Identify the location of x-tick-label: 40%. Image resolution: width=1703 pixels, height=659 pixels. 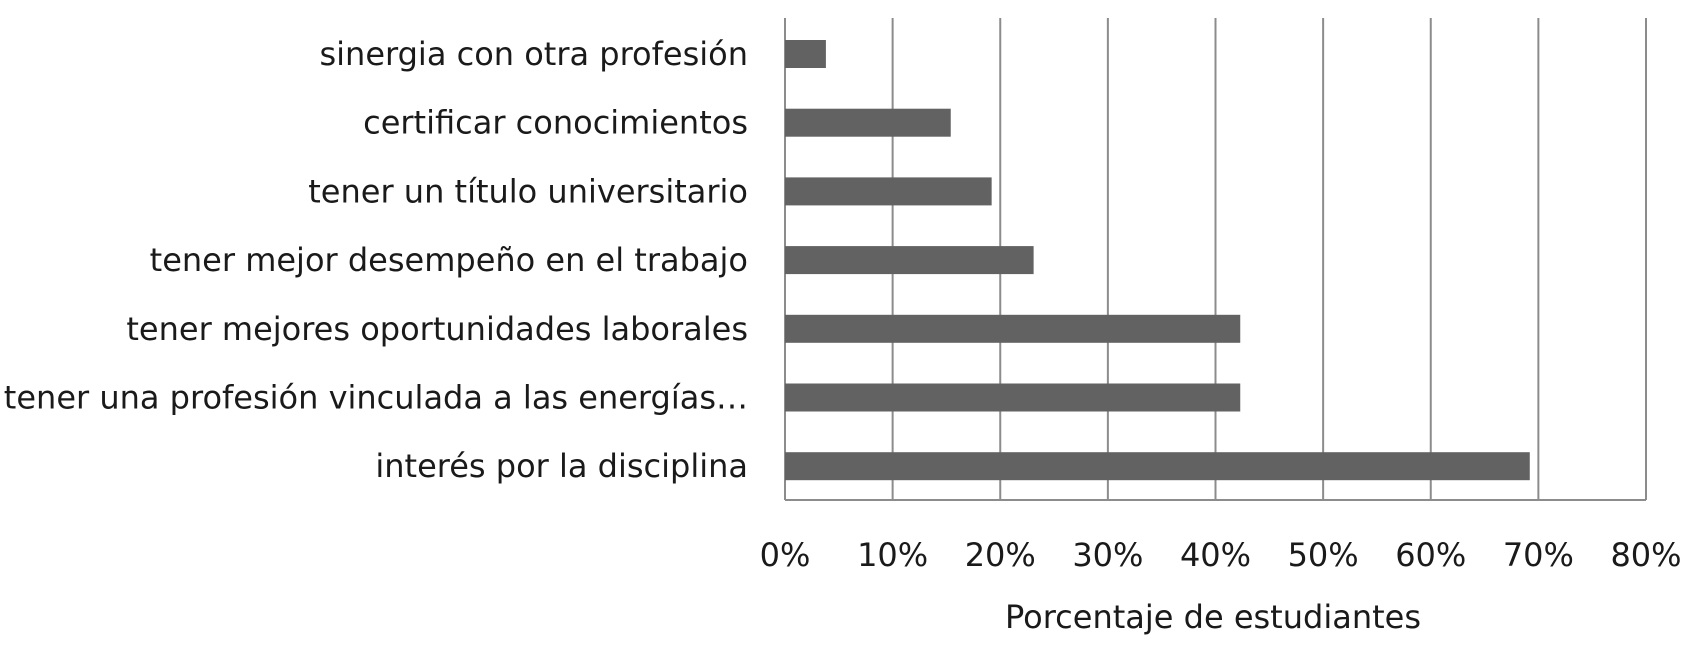
(1215, 555).